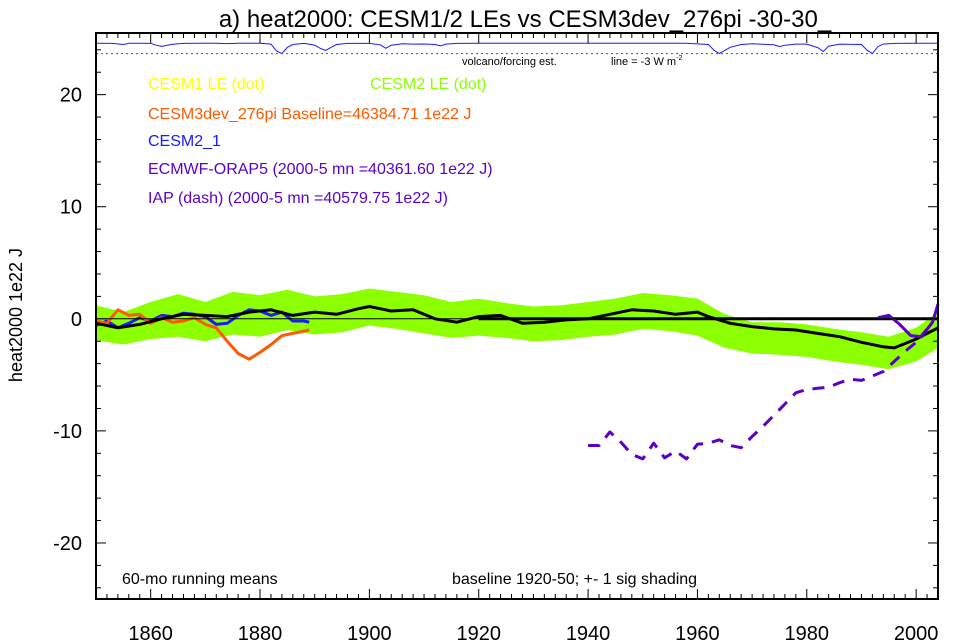  I want to click on x-tick-label: 1960, so click(697, 632).